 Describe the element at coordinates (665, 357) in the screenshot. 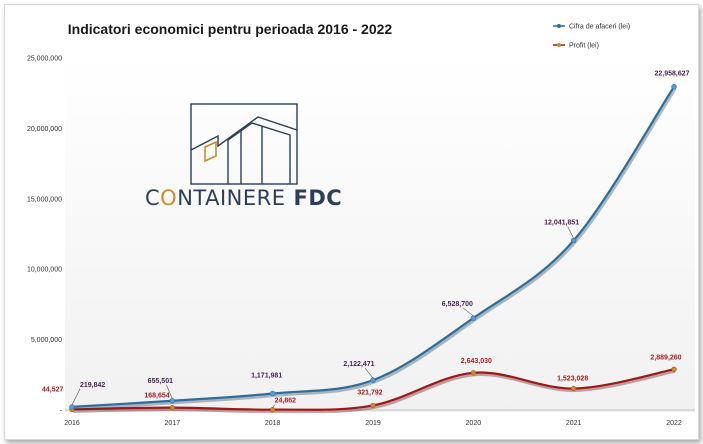

I see `profit-data-label: 2,889,260` at that location.